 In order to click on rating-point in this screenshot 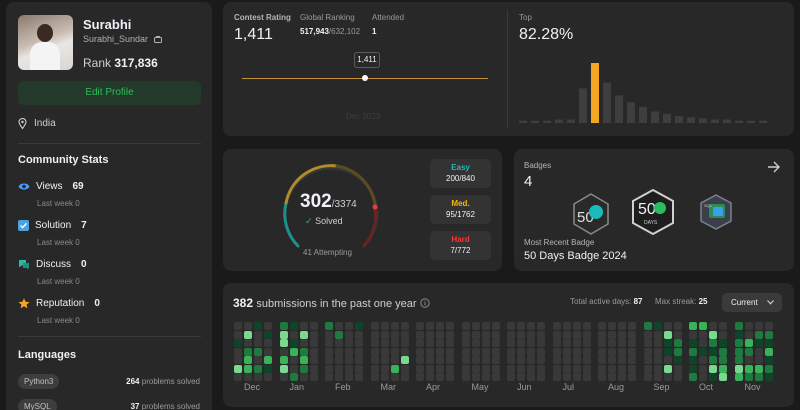, I will do `click(365, 78)`.